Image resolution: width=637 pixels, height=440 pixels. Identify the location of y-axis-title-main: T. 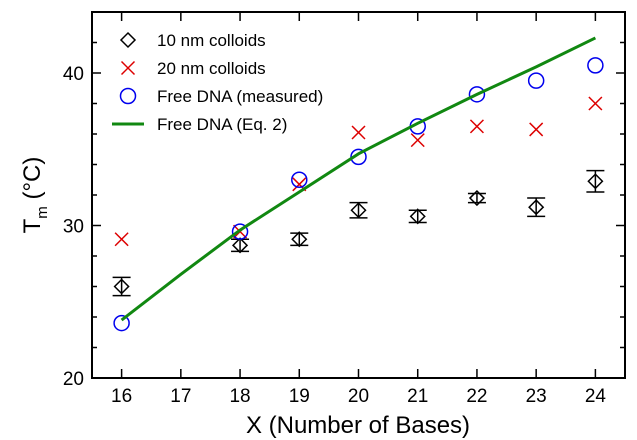
(32, 225).